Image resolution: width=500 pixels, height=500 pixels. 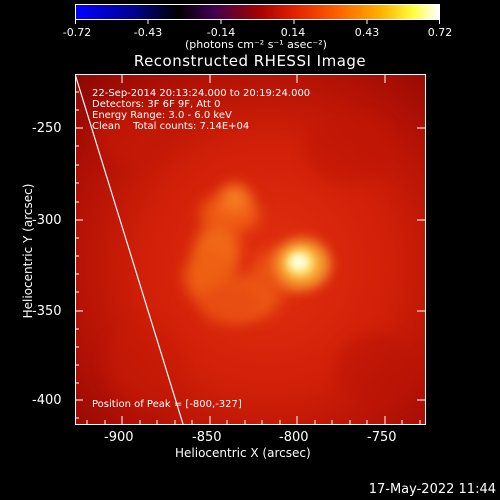 I want to click on x-tick-label: -800, so click(x=294, y=437).